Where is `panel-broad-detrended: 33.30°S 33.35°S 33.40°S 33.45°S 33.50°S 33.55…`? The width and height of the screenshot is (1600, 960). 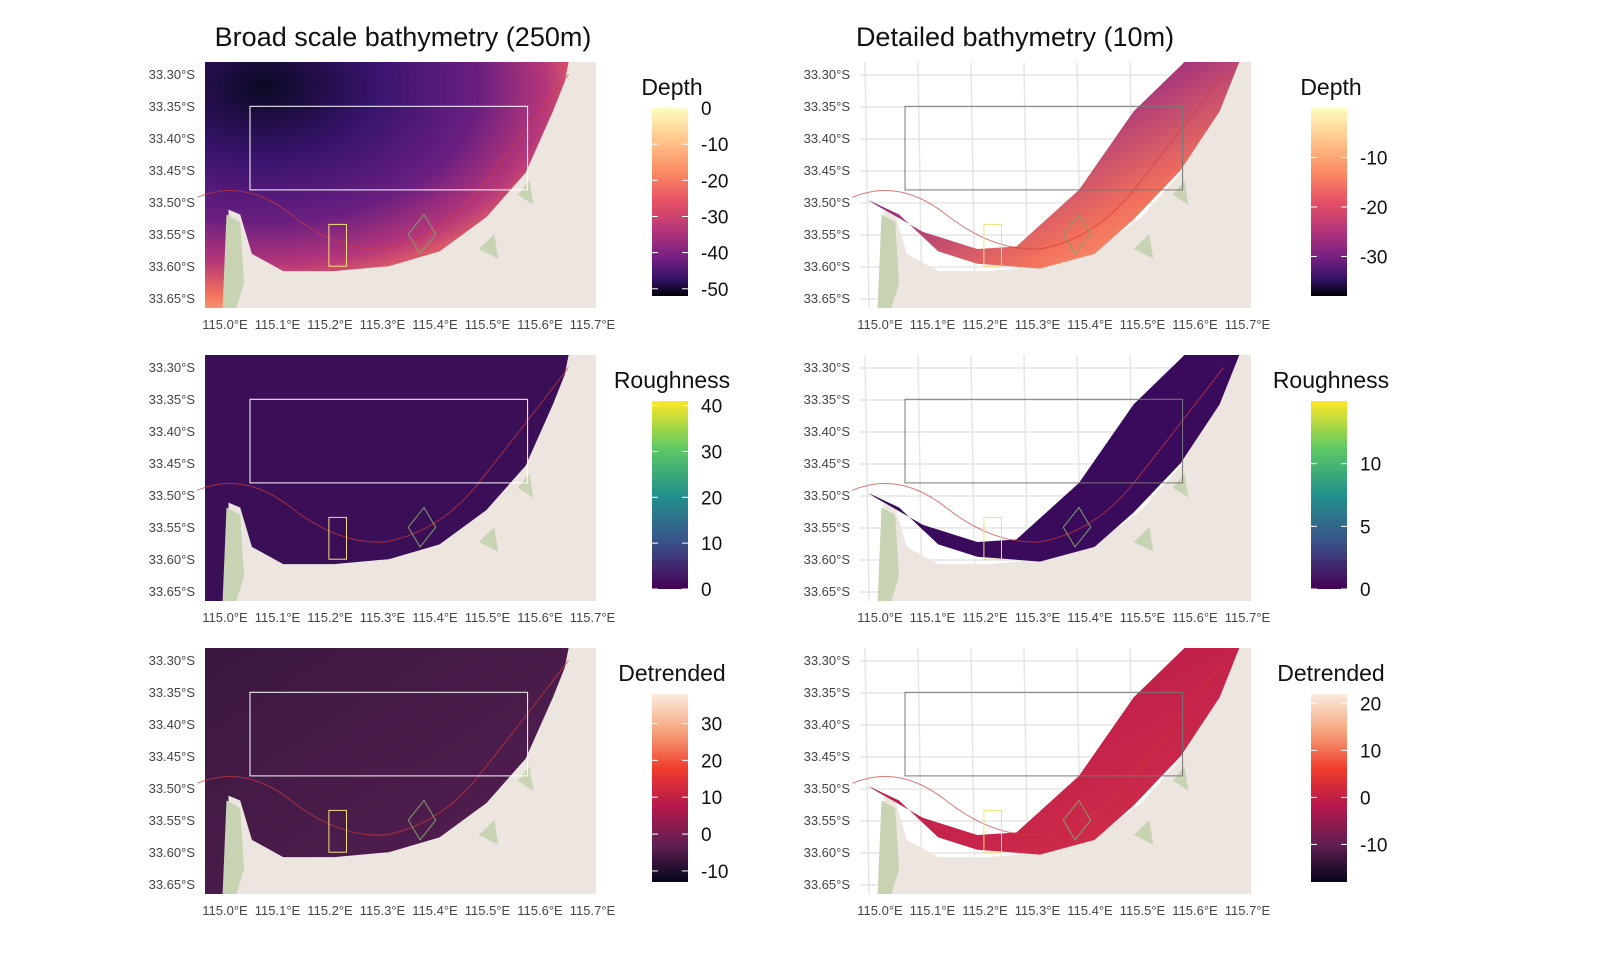 panel-broad-detrended: 33.30°S 33.35°S 33.40°S 33.45°S 33.50°S 33.55… is located at coordinates (438, 783).